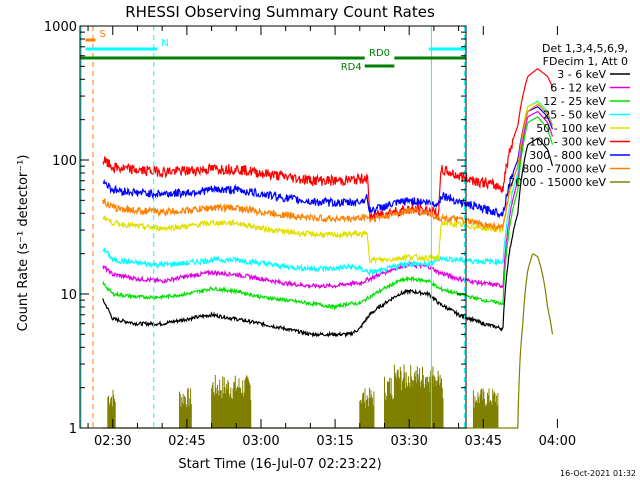  Describe the element at coordinates (585, 48) in the screenshot. I see `legend-header-0: Det 1,3,4,5,6,9,` at that location.